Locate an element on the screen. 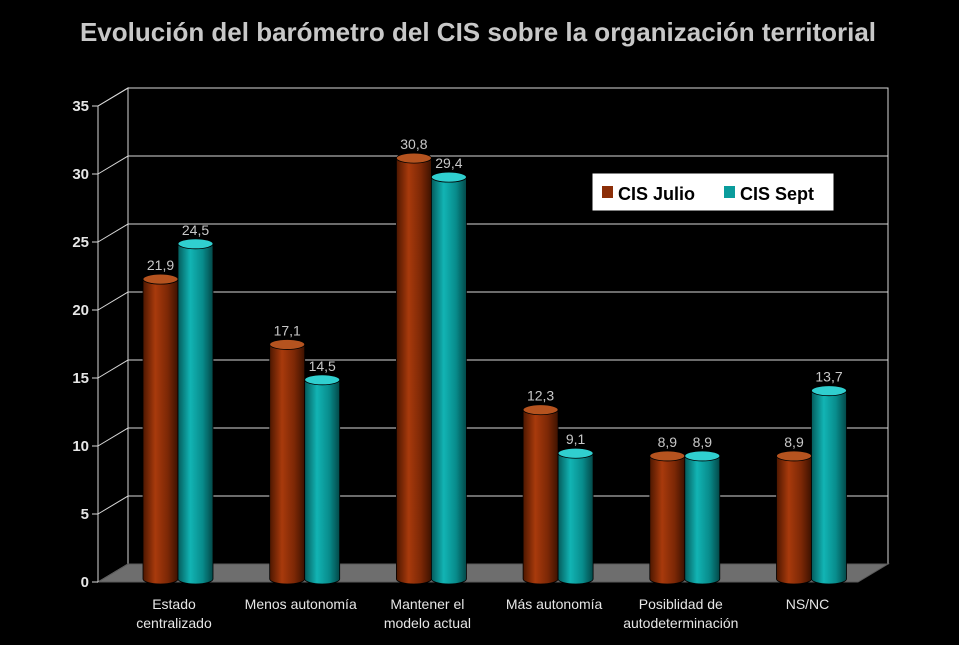 The height and width of the screenshot is (645, 959). y-tick-label: 35 is located at coordinates (80, 106).